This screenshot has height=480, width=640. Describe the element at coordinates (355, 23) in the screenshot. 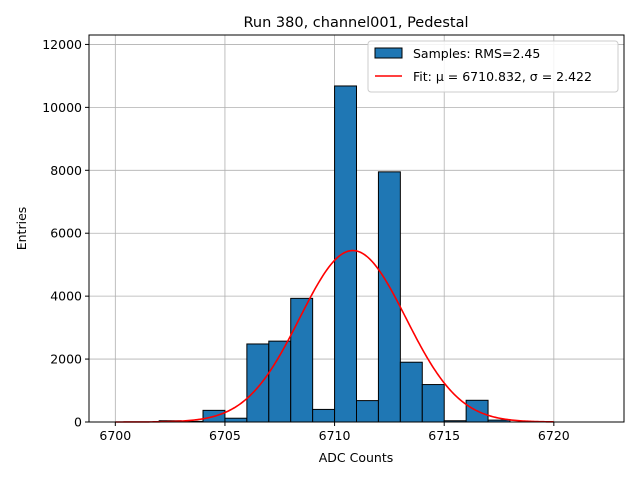

I see `chart-title: Run 380, channel001, Pedestal` at that location.